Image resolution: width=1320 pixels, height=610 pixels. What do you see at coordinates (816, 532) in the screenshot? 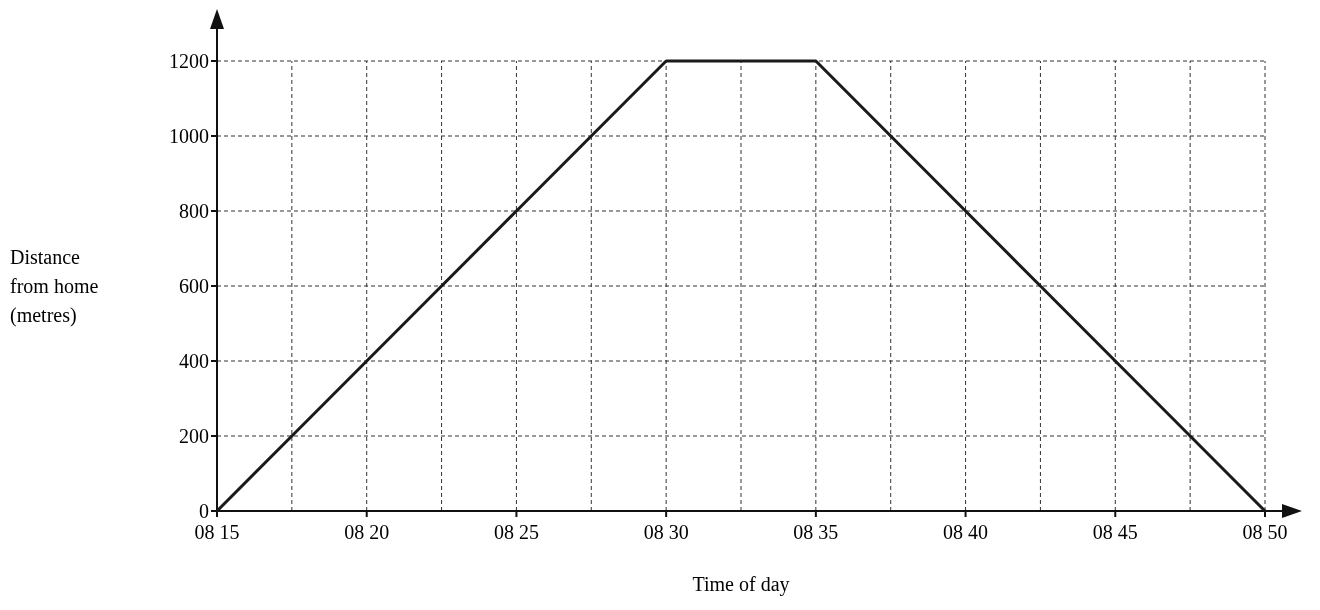
I see `x-tick-label: 08 35` at bounding box center [816, 532].